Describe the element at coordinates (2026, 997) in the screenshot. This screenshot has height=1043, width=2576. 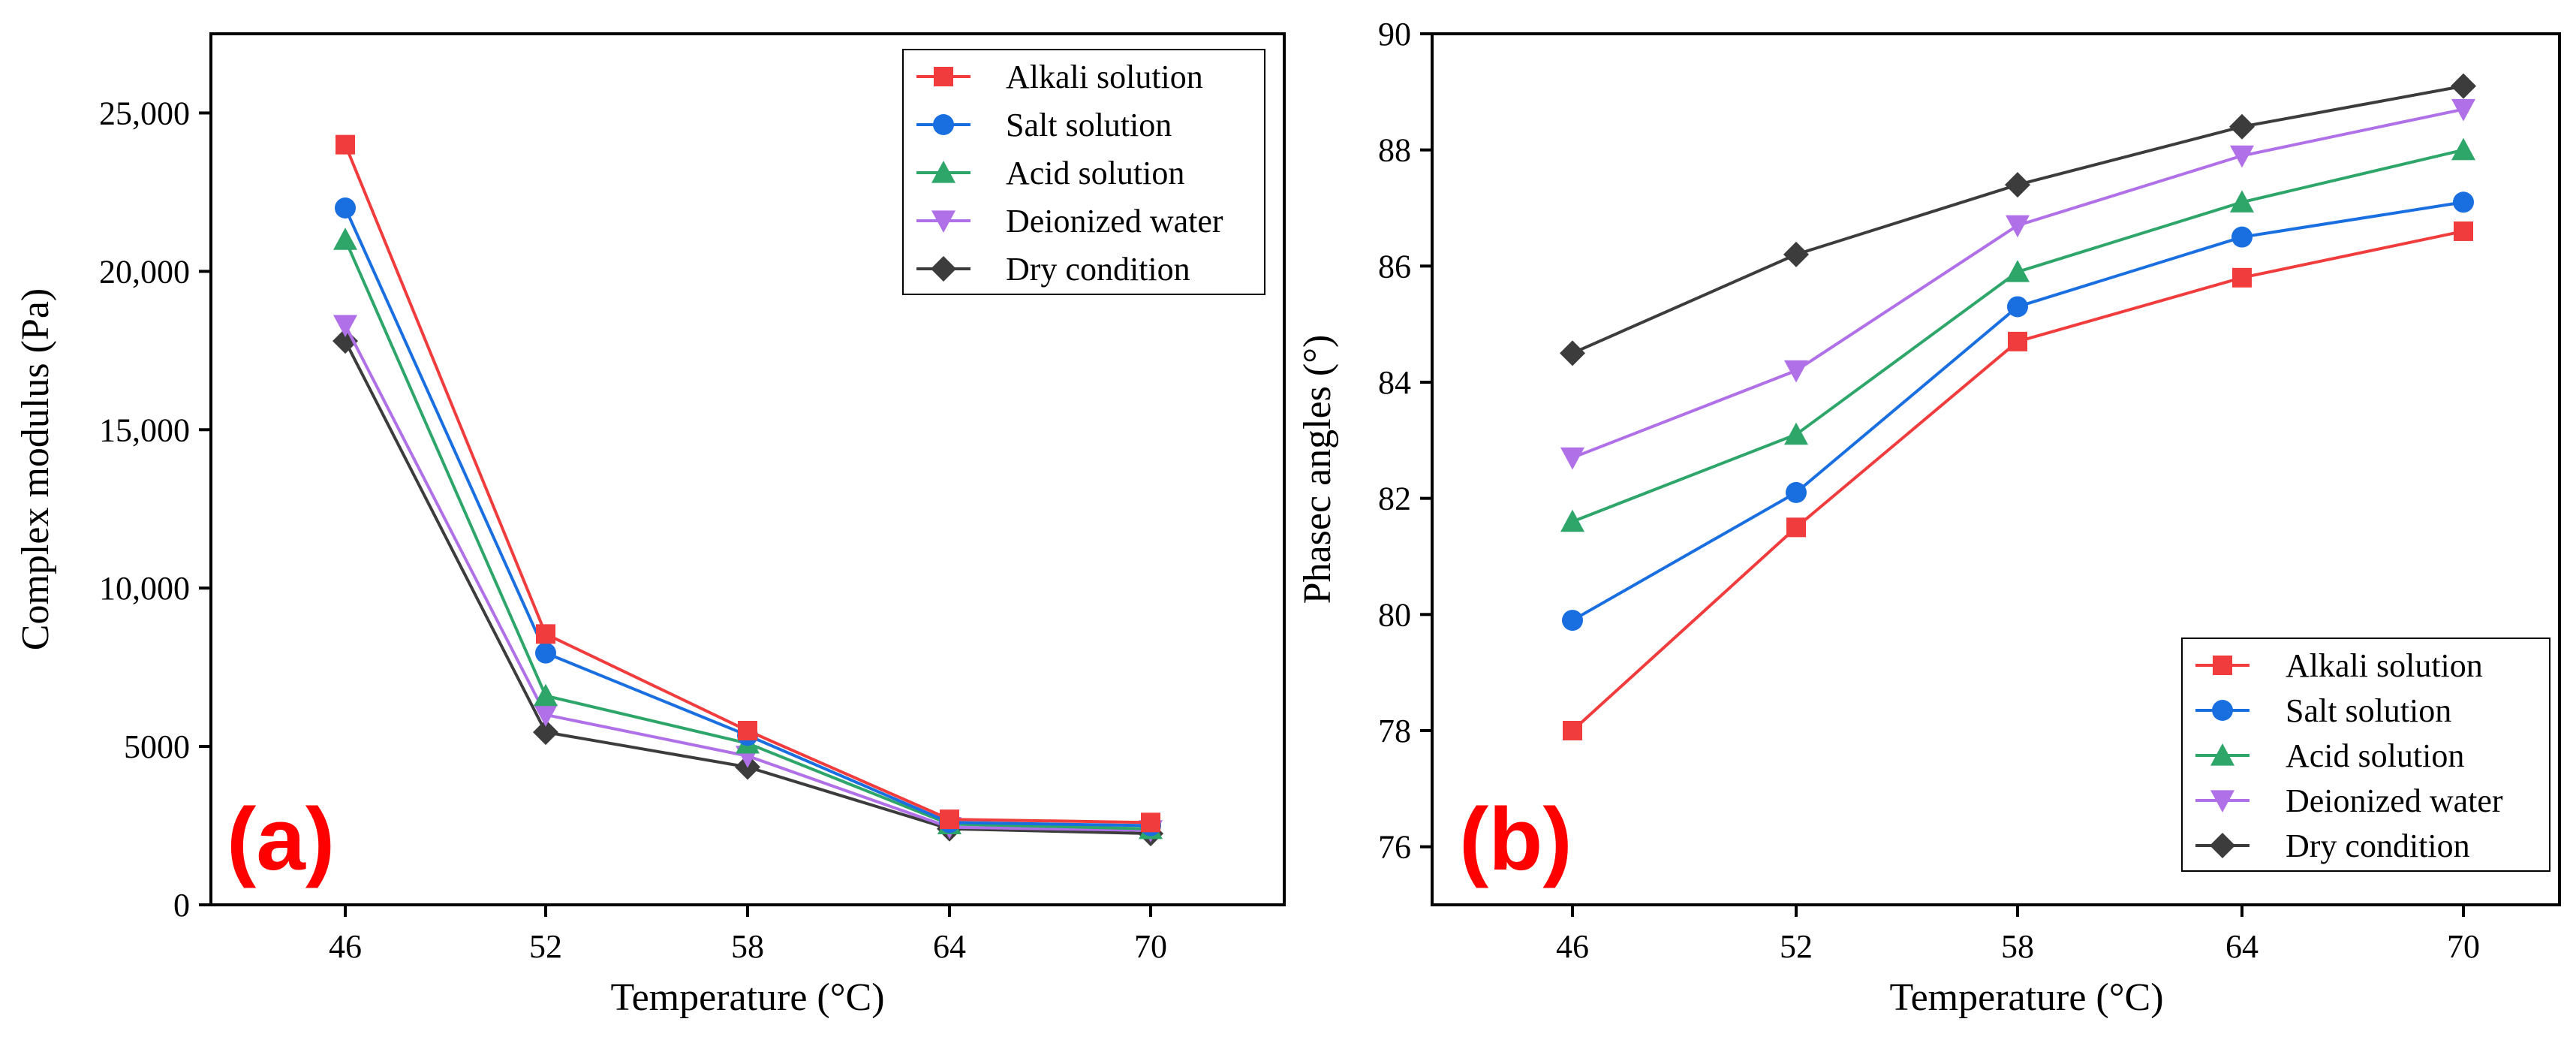
I see `x-axis-title: Temperature (°C)` at that location.